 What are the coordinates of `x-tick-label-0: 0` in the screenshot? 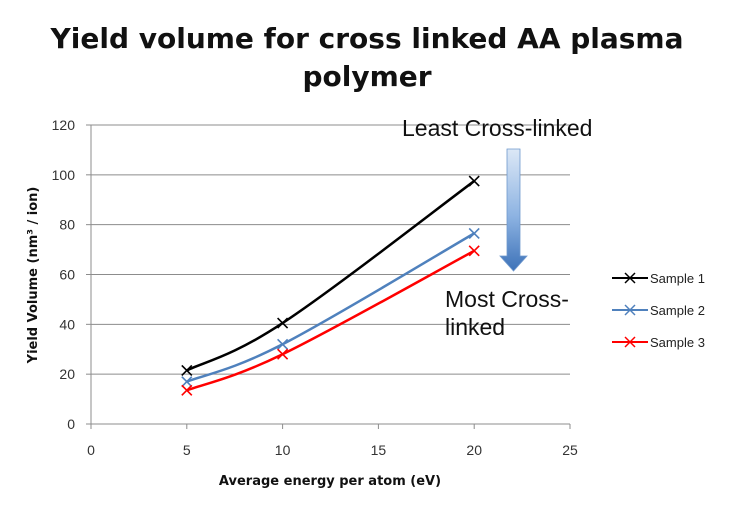 It's located at (91, 450).